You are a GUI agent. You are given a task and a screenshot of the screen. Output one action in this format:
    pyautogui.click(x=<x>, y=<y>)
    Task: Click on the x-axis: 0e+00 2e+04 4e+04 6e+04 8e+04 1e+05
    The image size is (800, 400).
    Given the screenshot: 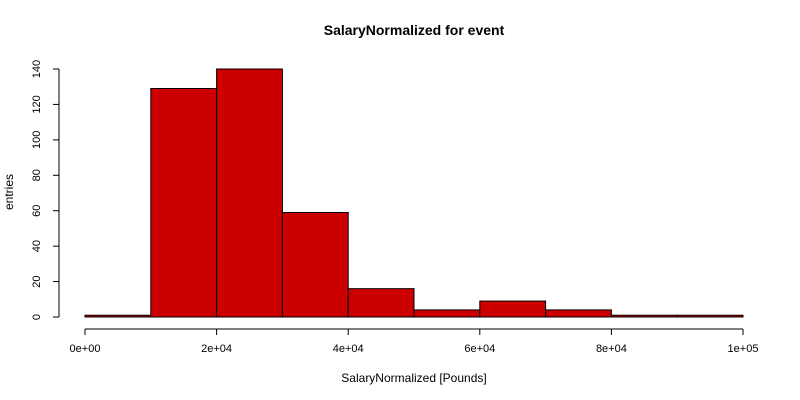 What is the action you would take?
    pyautogui.click(x=414, y=341)
    